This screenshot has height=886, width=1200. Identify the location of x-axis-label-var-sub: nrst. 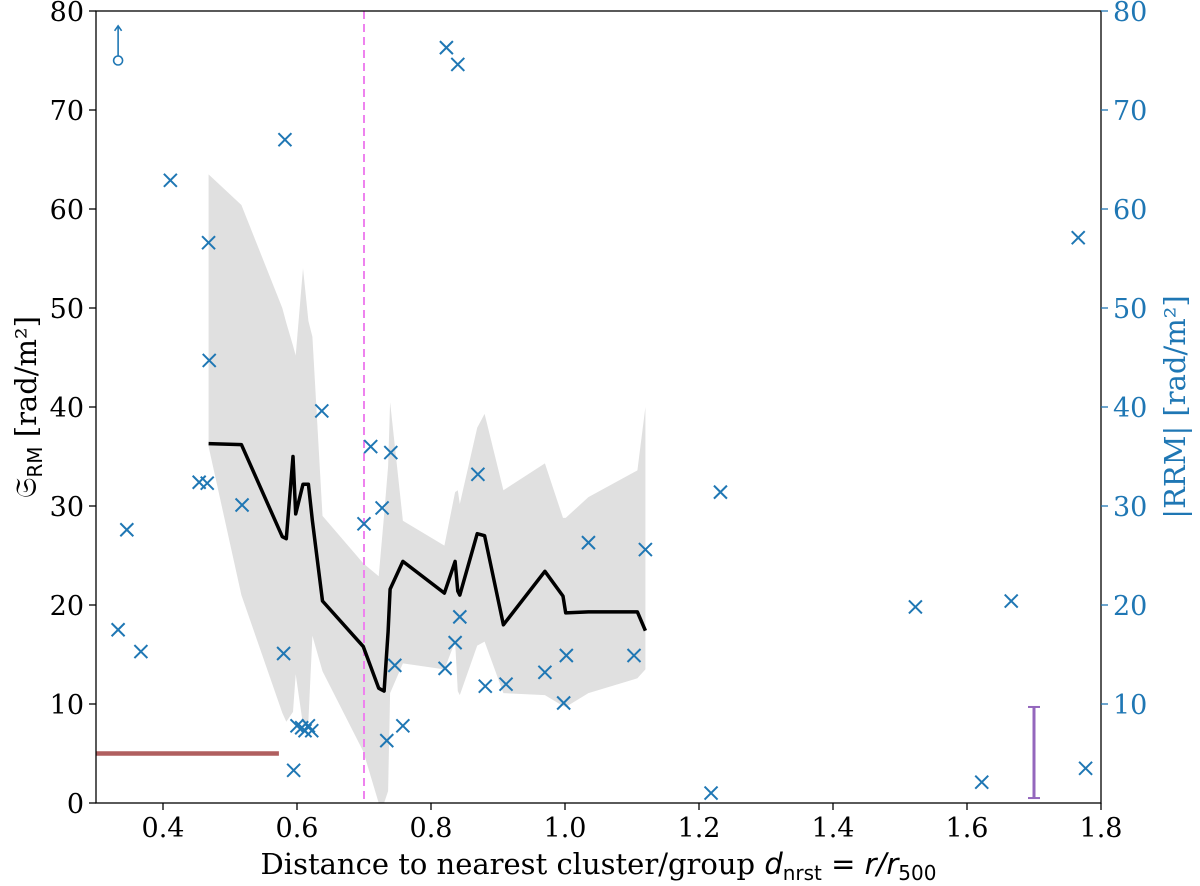
(802, 873).